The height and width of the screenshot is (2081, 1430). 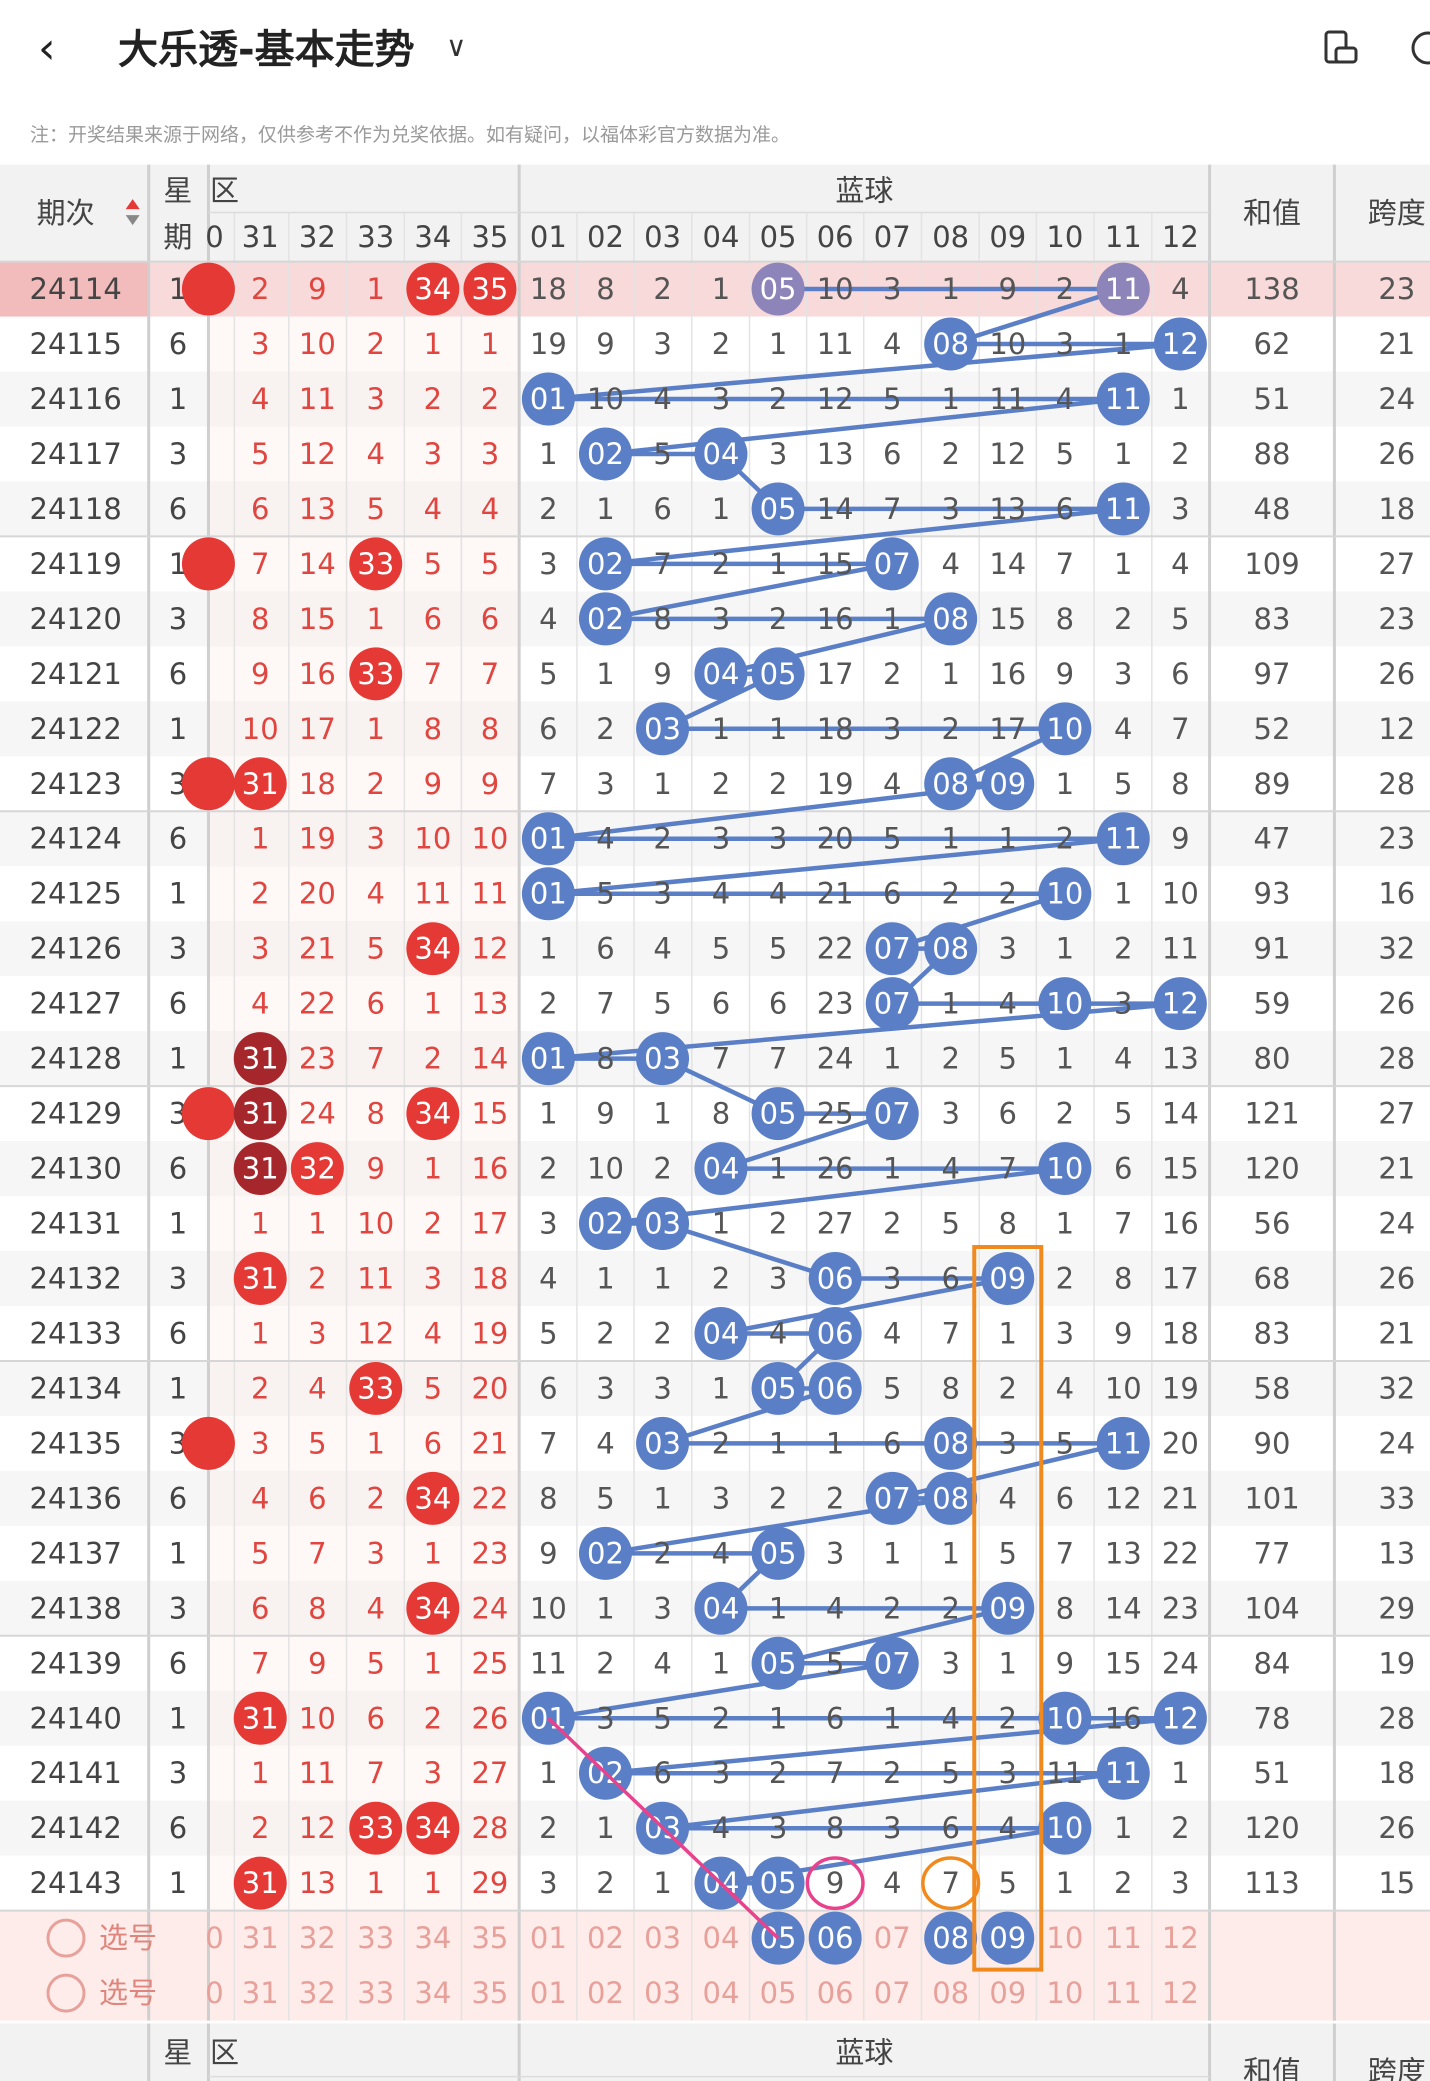 I want to click on blue-miss-count: 5, so click(x=1065, y=454).